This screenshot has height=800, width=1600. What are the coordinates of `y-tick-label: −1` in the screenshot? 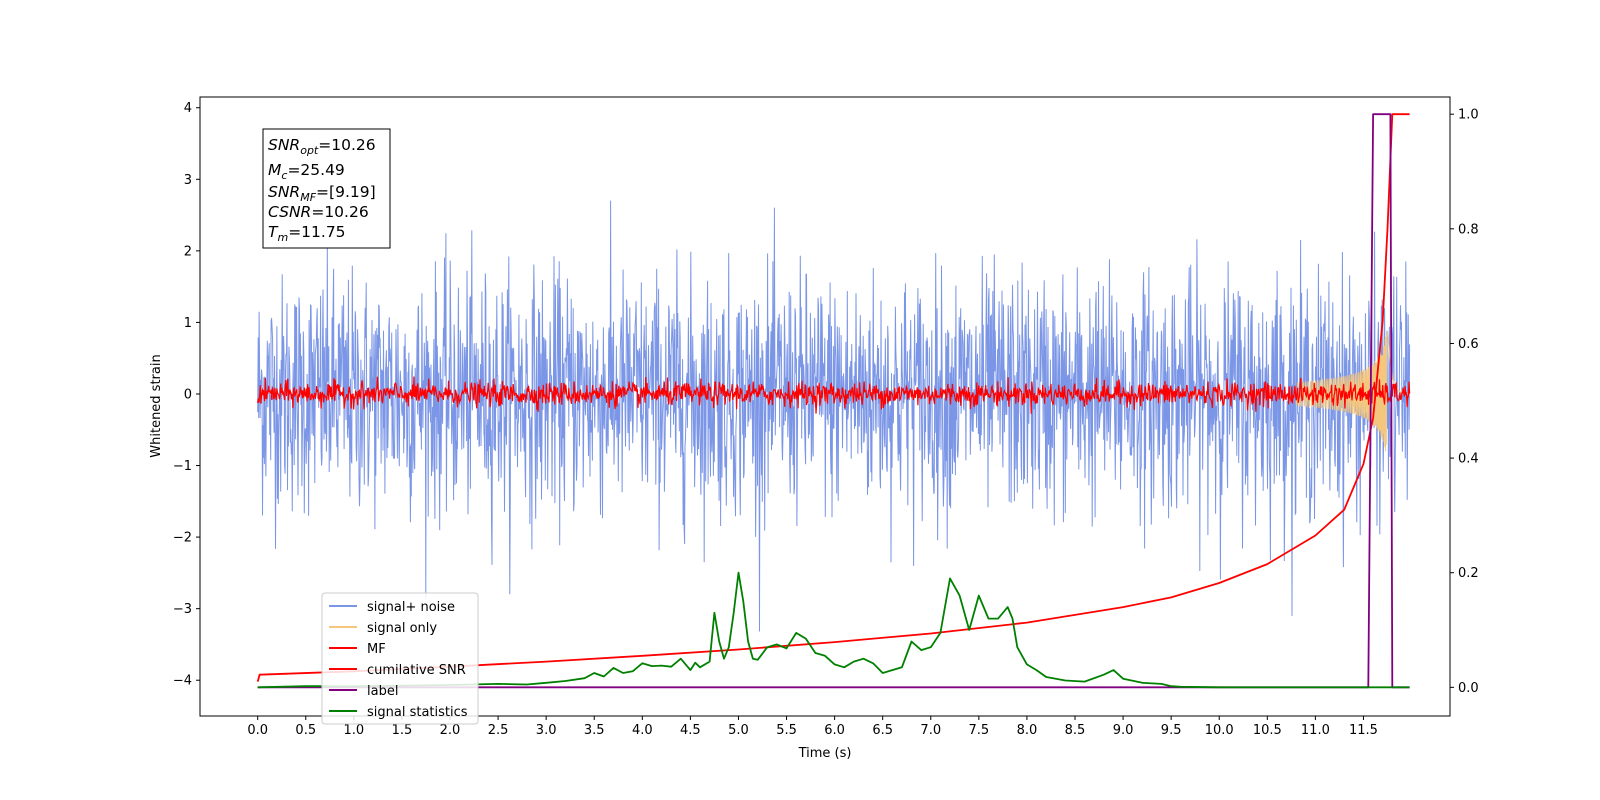 It's located at (182, 466).